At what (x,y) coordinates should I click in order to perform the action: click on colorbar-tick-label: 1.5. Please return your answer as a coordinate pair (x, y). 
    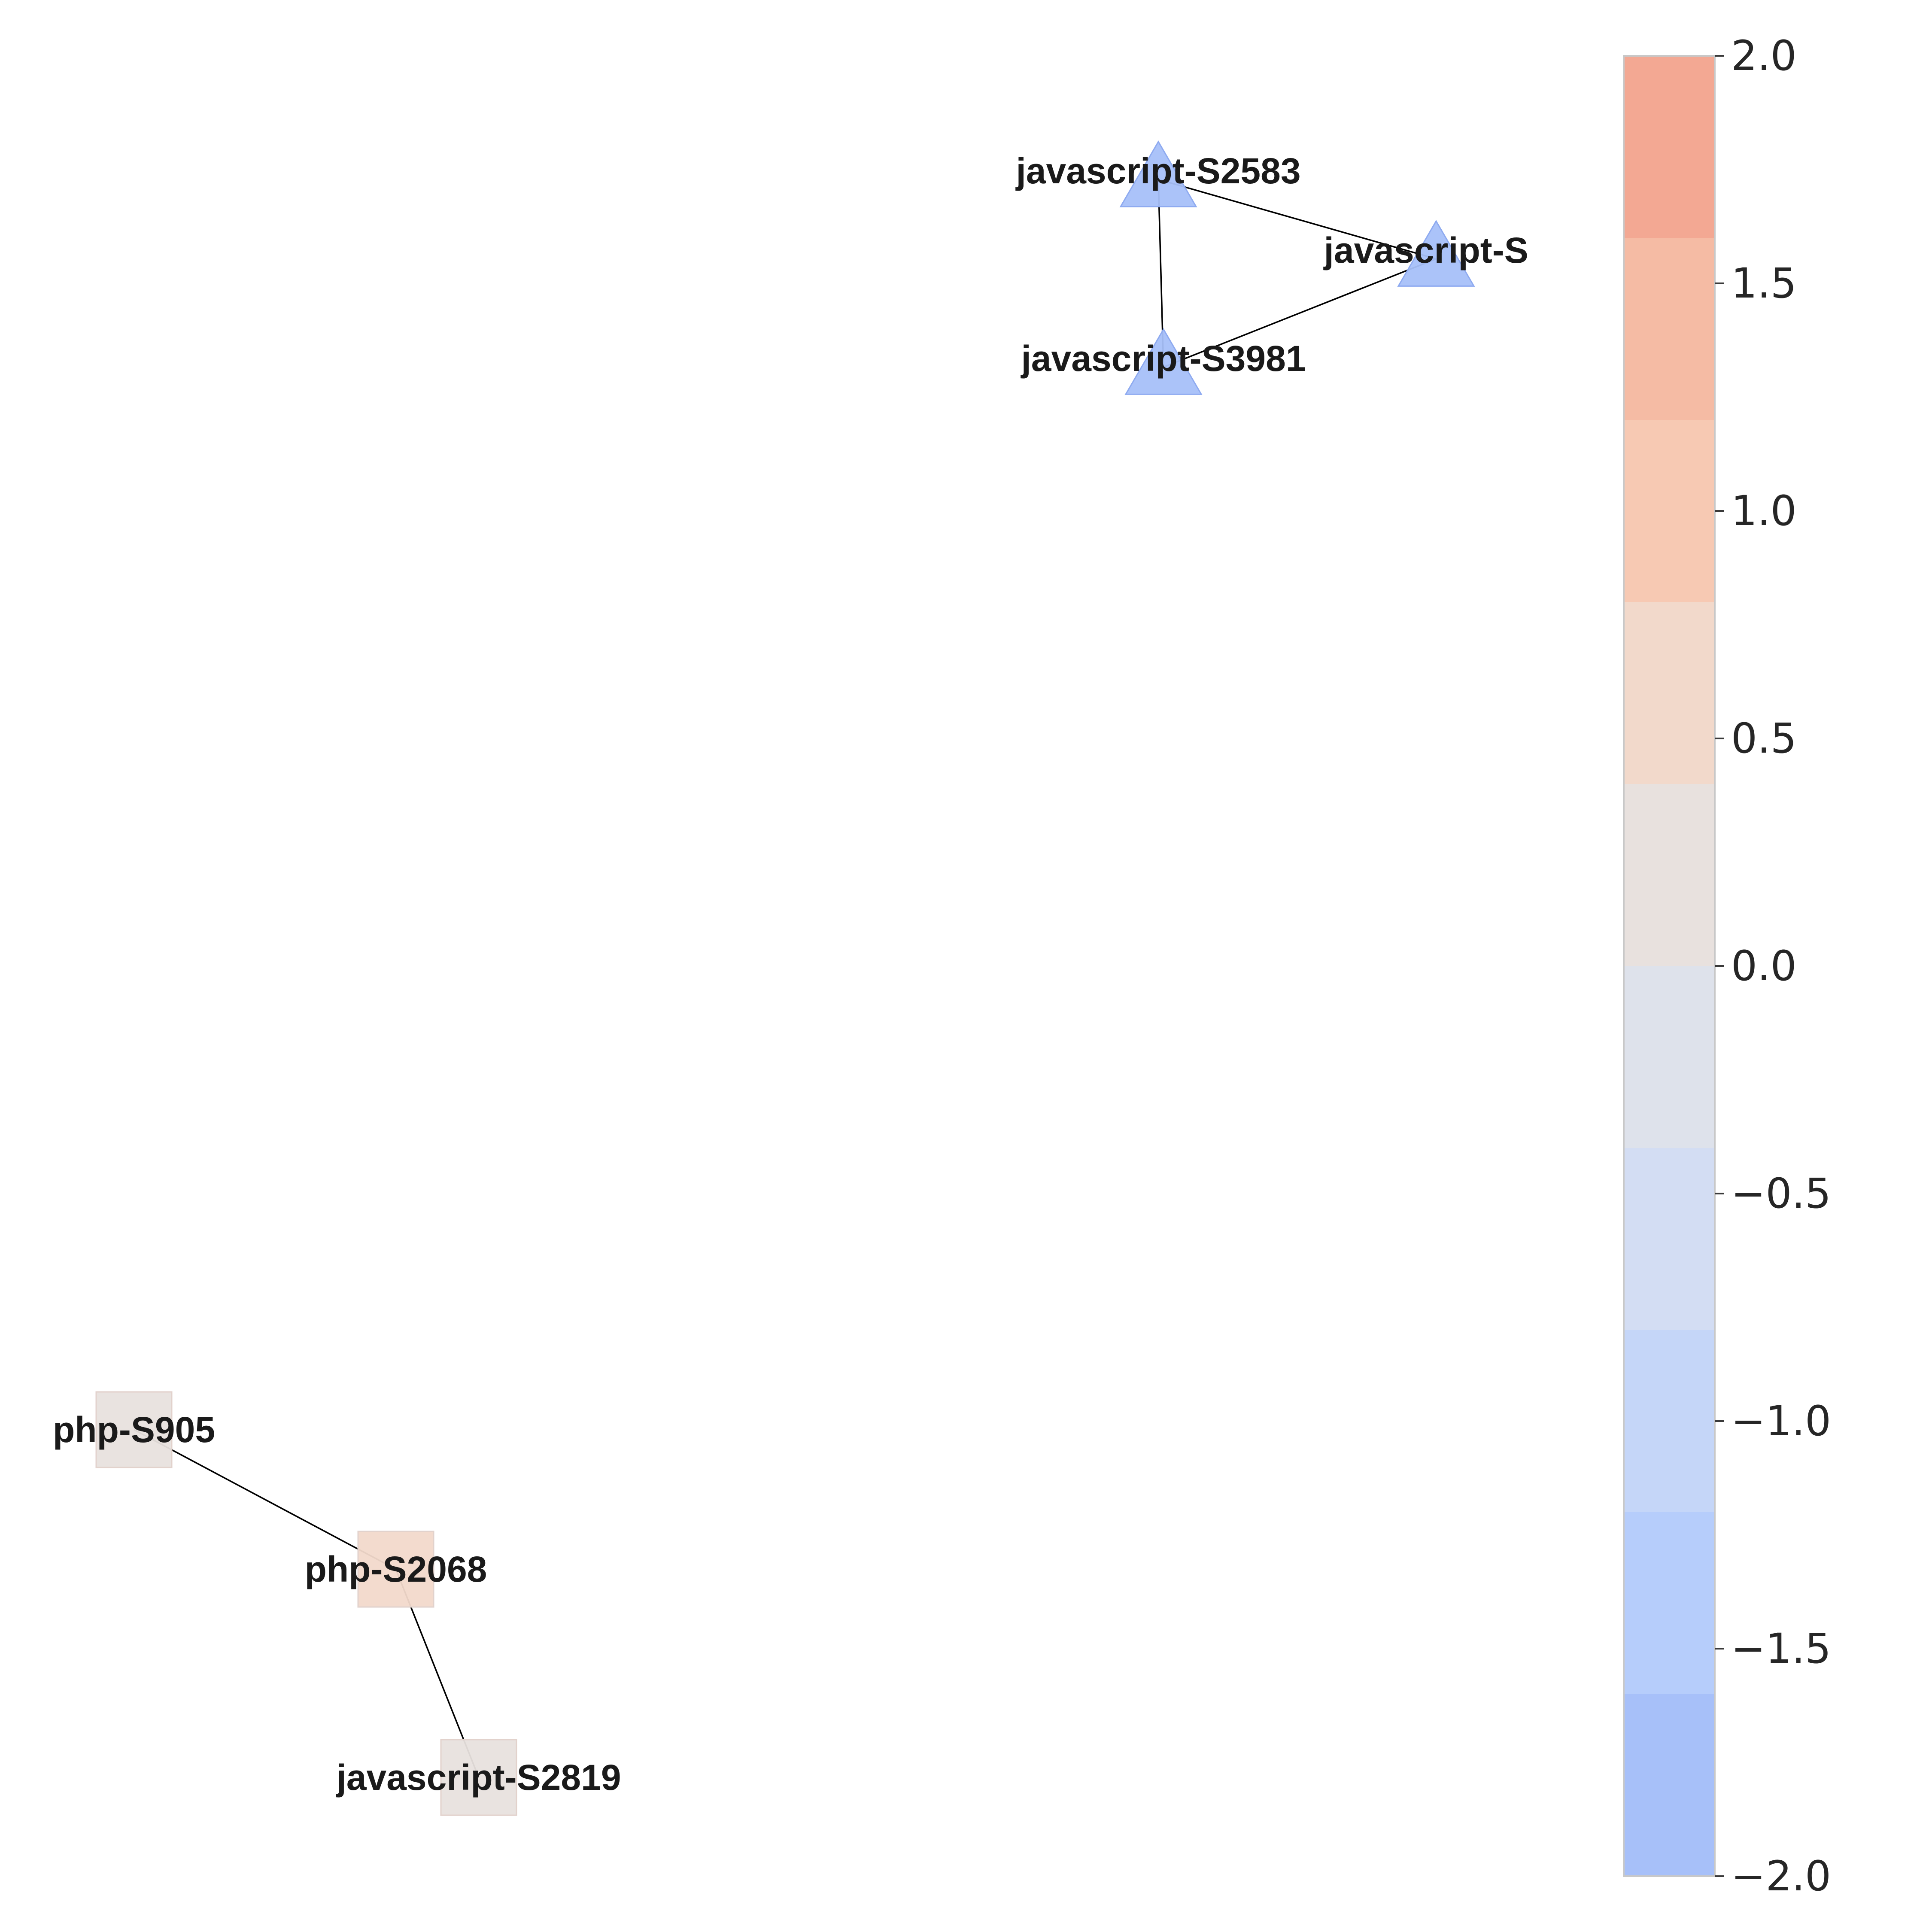
    Looking at the image, I should click on (1764, 283).